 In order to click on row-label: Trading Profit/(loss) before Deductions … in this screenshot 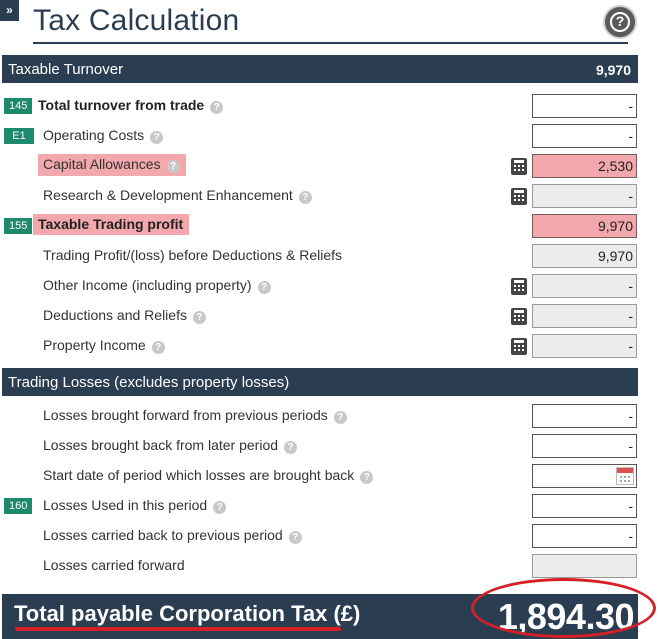, I will do `click(193, 255)`.